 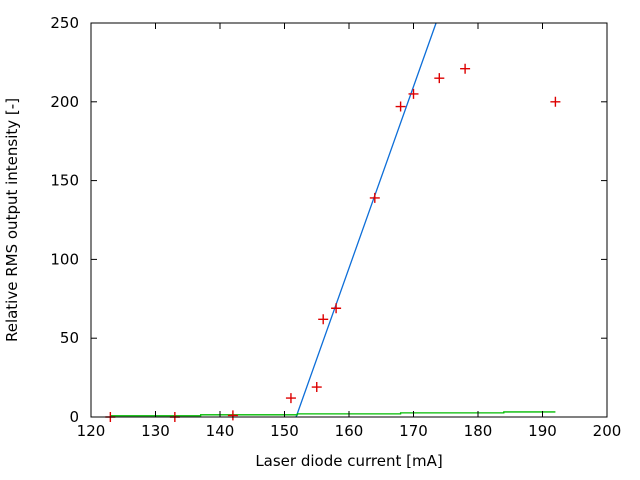 What do you see at coordinates (64, 23) in the screenshot?
I see `y-tick-label: 250` at bounding box center [64, 23].